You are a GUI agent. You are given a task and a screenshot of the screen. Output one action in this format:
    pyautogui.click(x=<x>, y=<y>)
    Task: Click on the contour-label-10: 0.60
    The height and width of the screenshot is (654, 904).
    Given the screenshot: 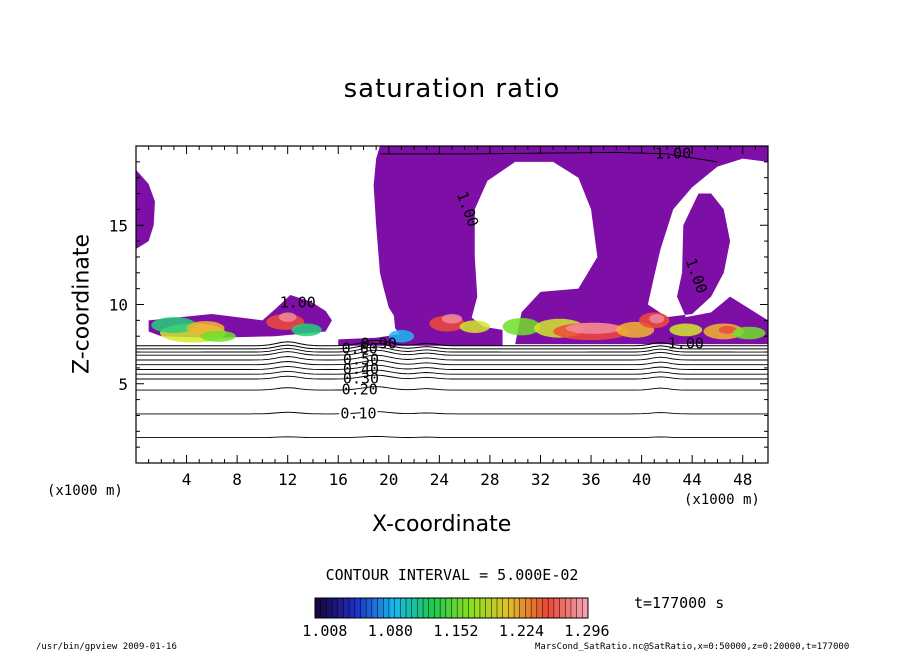 What is the action you would take?
    pyautogui.click(x=360, y=348)
    